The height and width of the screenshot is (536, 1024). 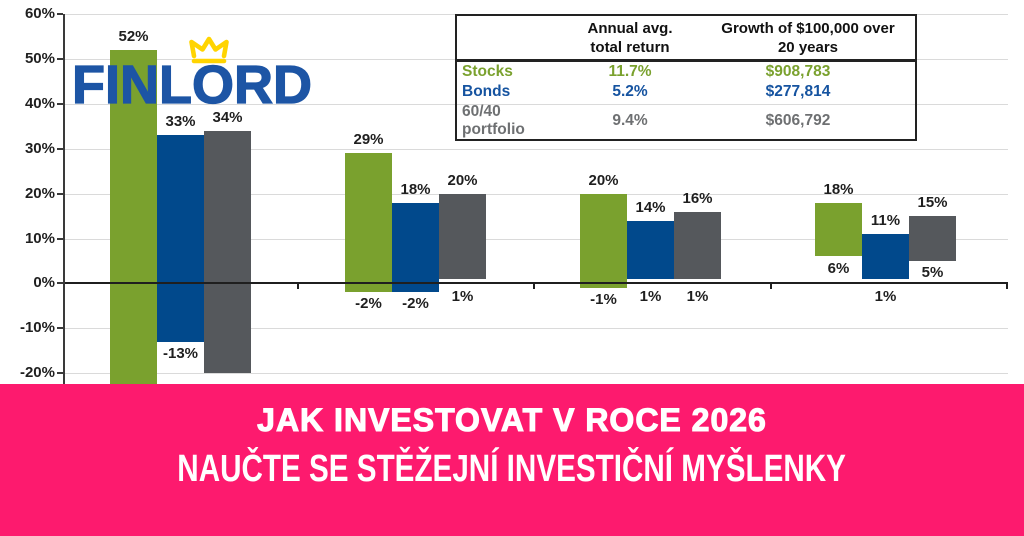 What do you see at coordinates (462, 236) in the screenshot?
I see `bar-60-40-portfolio-group2` at bounding box center [462, 236].